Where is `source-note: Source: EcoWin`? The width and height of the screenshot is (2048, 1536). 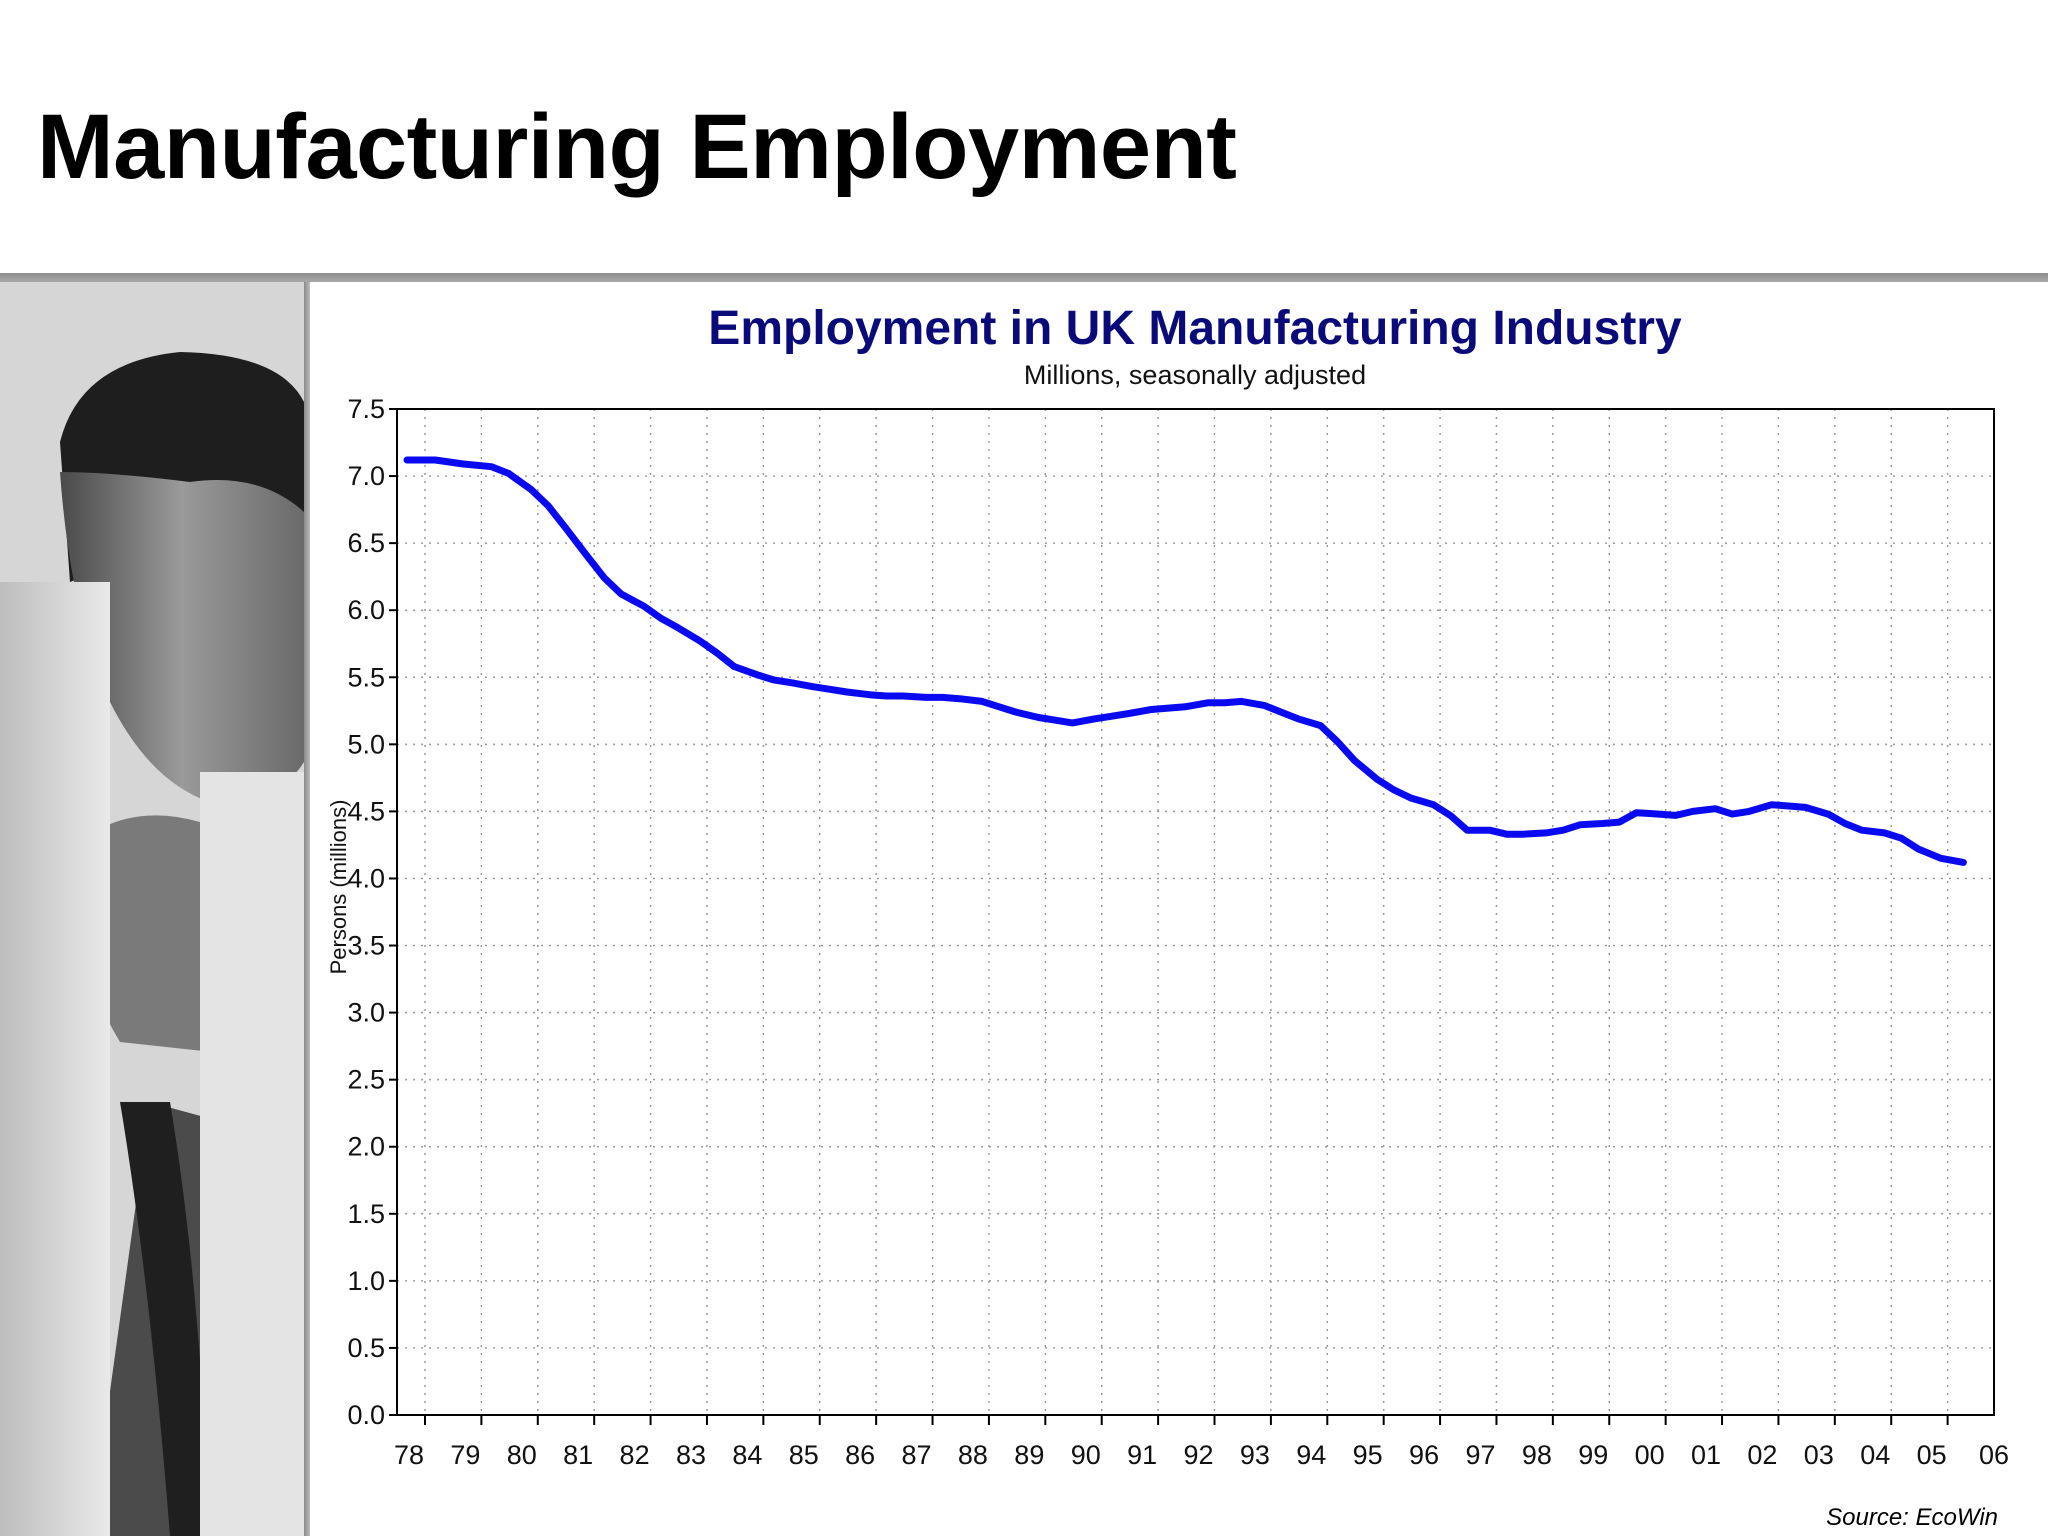
source-note: Source: EcoWin is located at coordinates (1912, 1517).